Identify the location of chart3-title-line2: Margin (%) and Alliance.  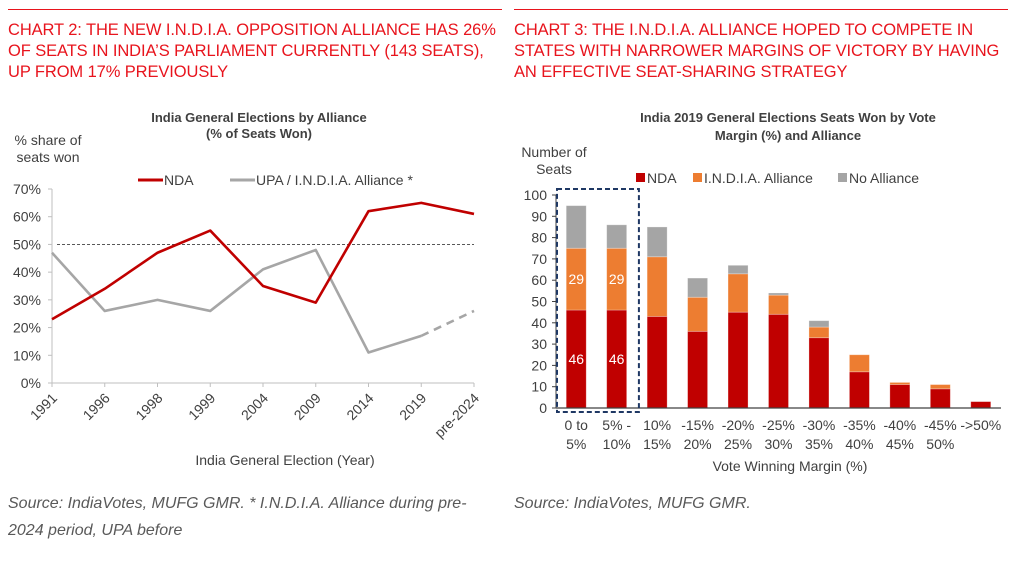
(788, 135).